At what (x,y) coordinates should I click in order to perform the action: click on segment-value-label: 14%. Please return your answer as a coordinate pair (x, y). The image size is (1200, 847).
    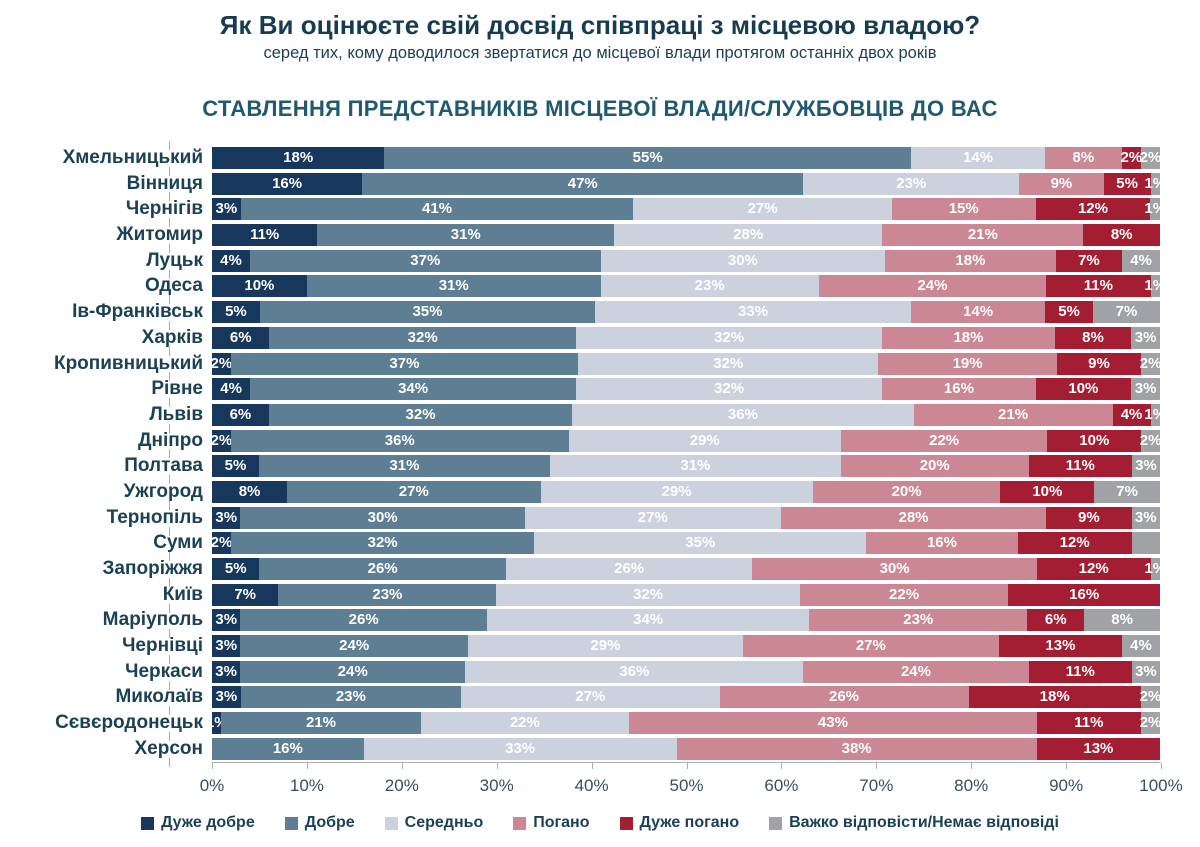
    Looking at the image, I should click on (978, 312).